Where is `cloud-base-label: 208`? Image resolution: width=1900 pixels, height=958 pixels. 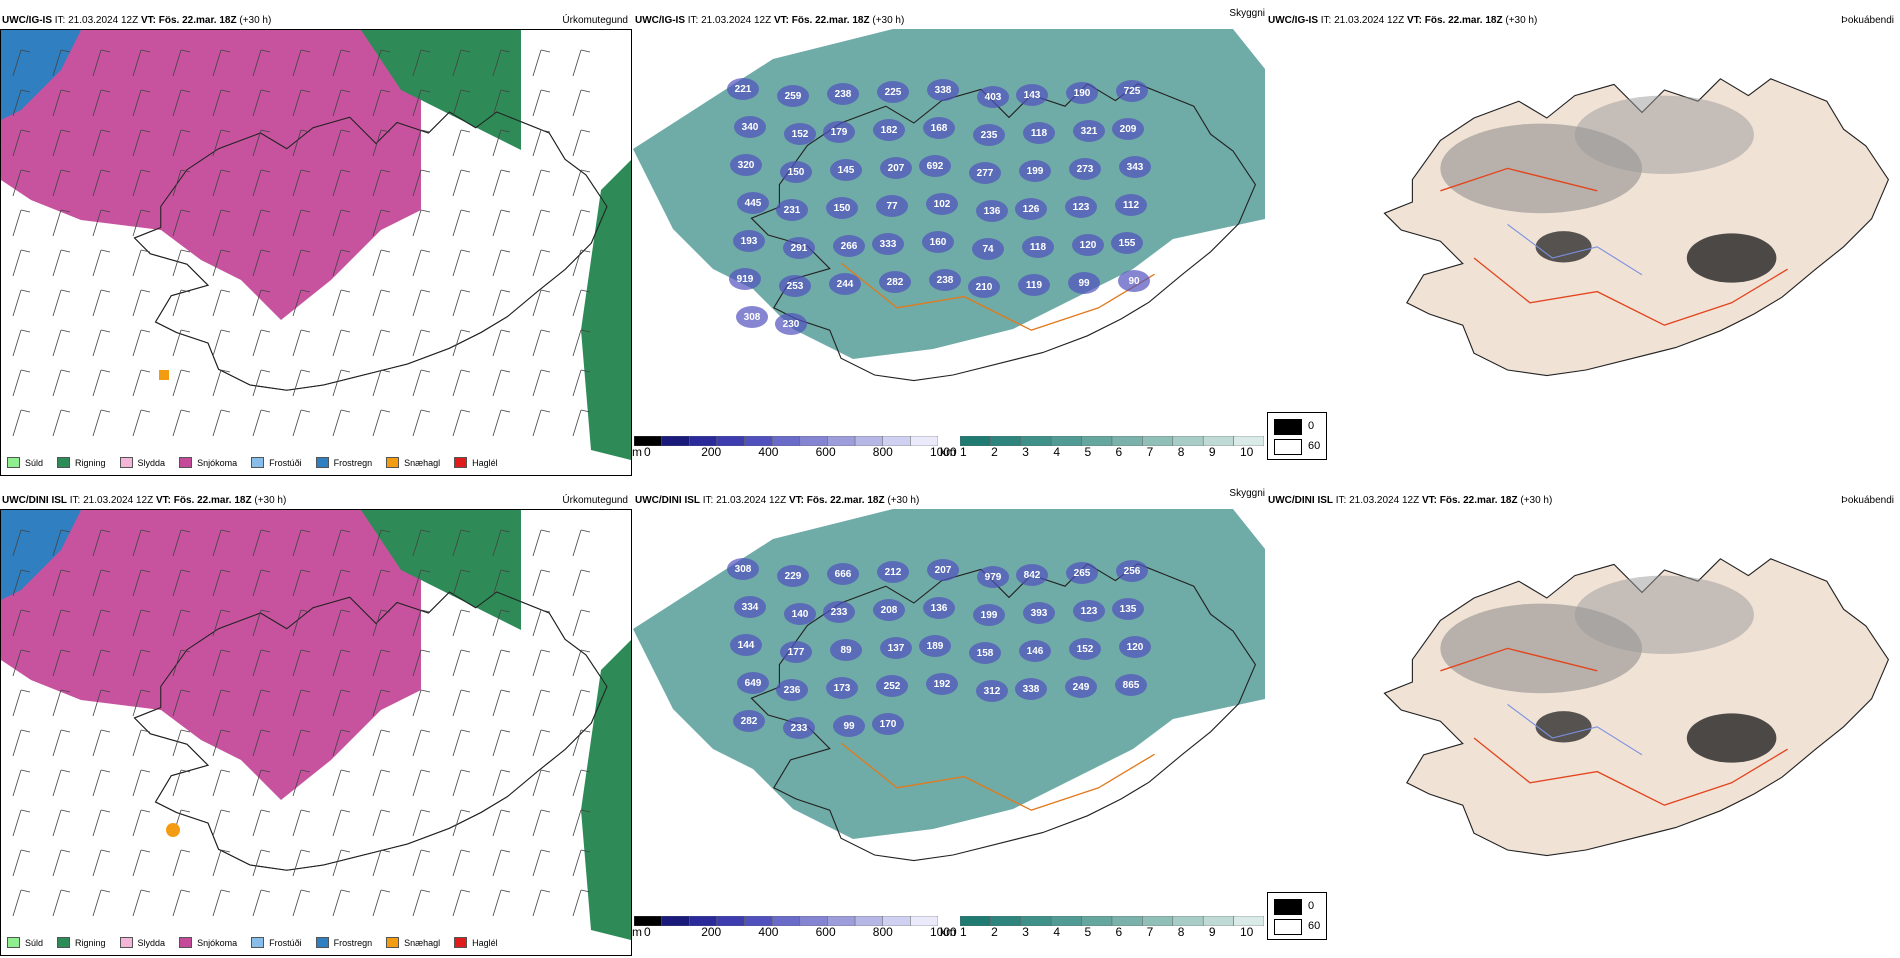
cloud-base-label: 208 is located at coordinates (889, 610).